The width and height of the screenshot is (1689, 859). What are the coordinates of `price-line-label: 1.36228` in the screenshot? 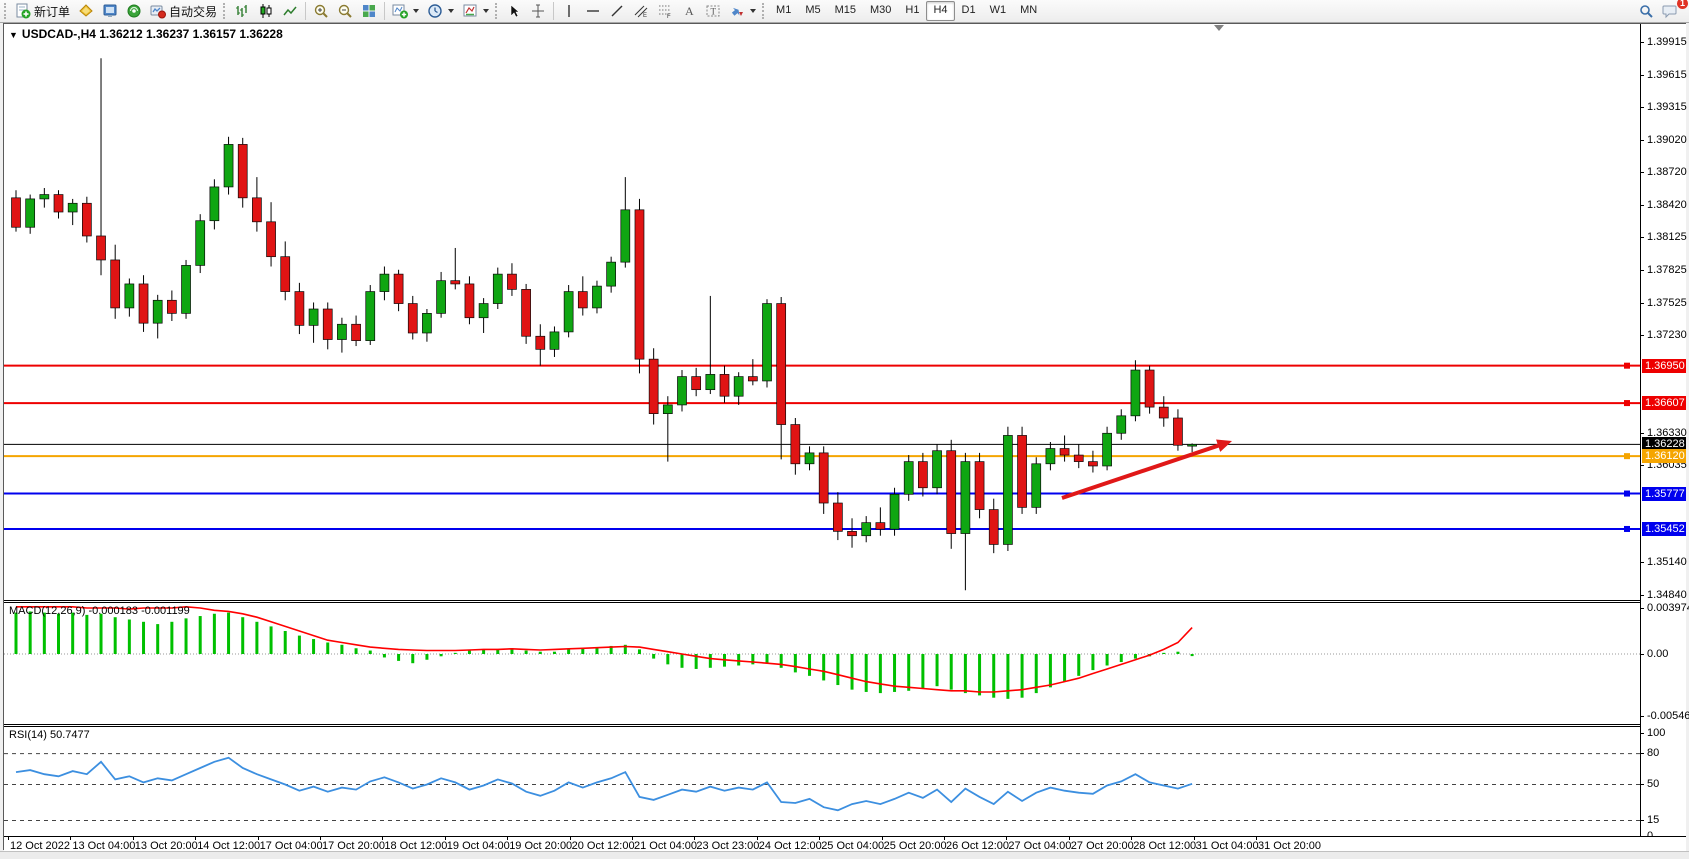 It's located at (1664, 444).